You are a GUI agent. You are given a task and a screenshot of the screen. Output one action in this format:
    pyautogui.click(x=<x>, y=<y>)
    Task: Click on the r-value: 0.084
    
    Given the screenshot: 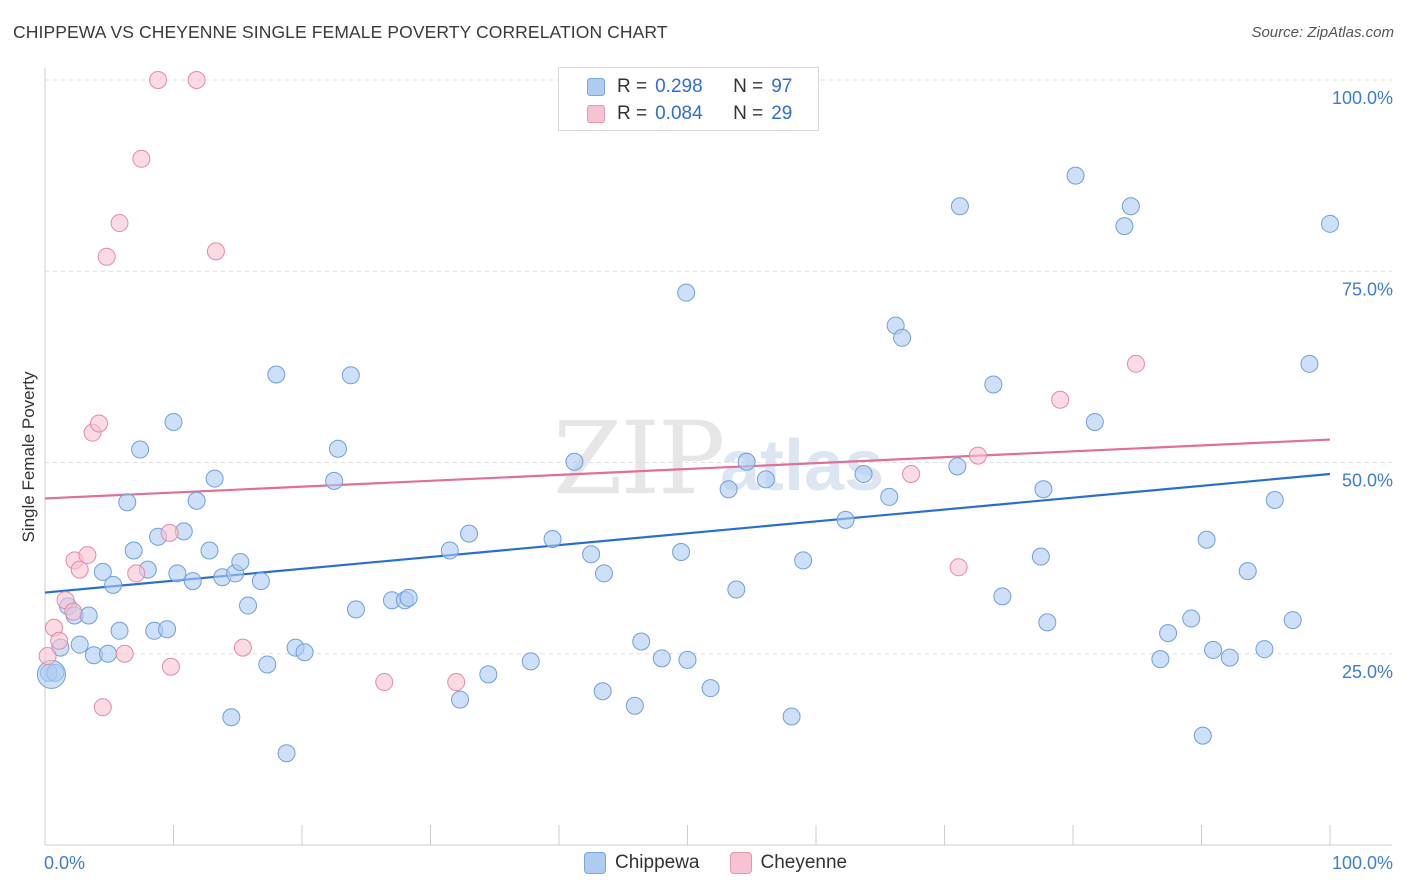 What is the action you would take?
    pyautogui.click(x=679, y=113)
    